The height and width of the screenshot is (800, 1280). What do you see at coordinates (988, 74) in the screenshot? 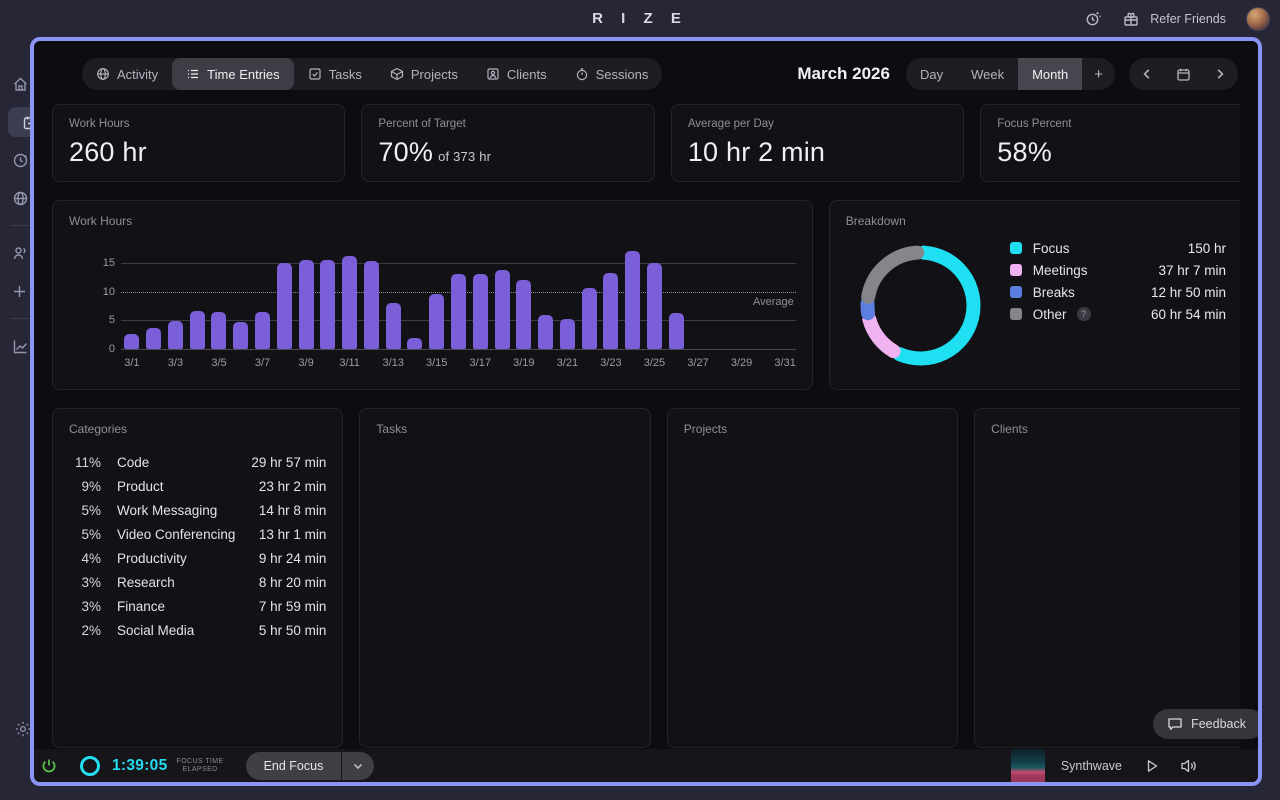
I see `view-week: Week` at bounding box center [988, 74].